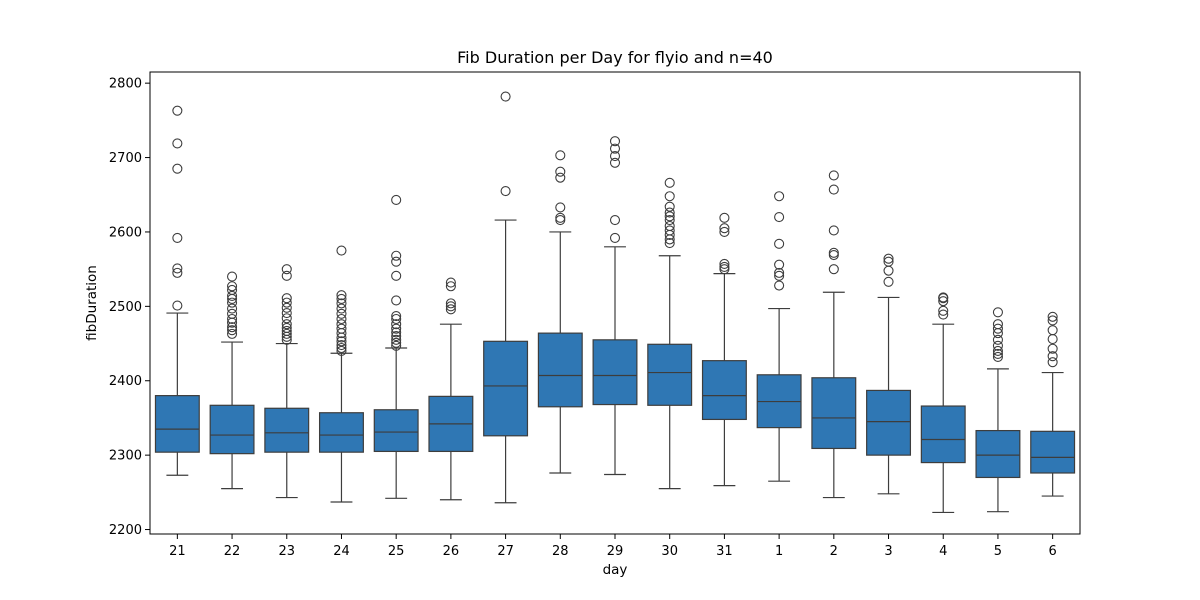 This screenshot has width=1200, height=600. I want to click on chart-title: Fib Duration per Day for flyio and n=40, so click(615, 57).